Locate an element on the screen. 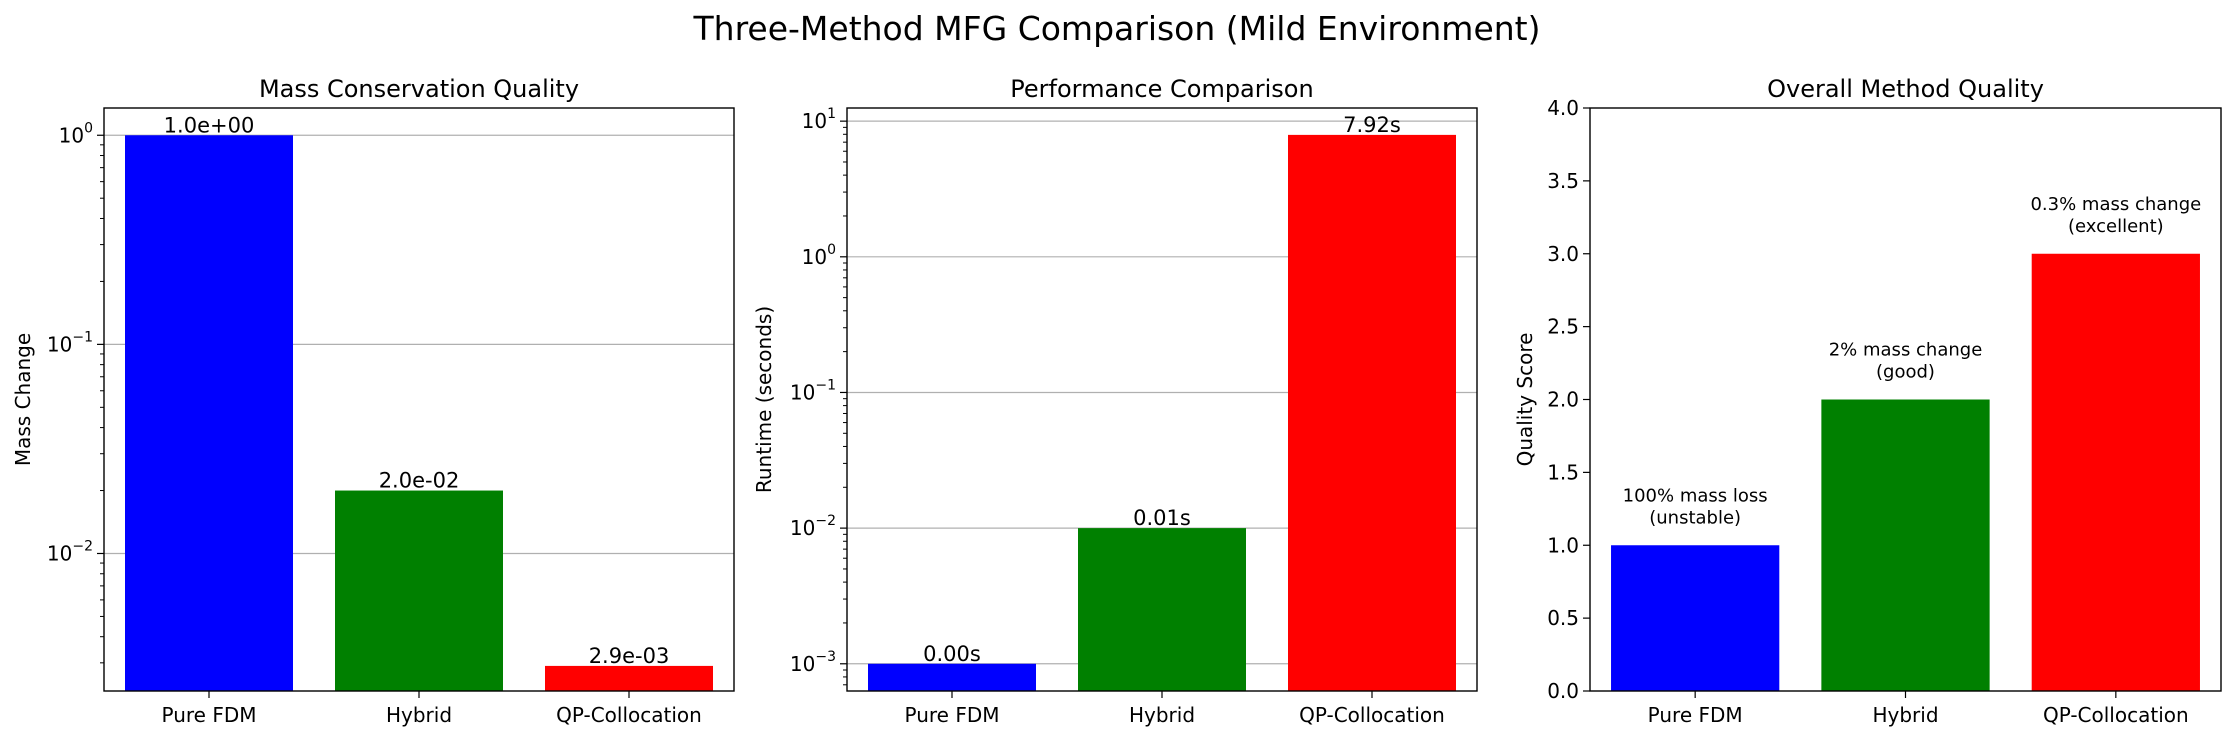  bar-annotation-line: (good) is located at coordinates (1905, 372).